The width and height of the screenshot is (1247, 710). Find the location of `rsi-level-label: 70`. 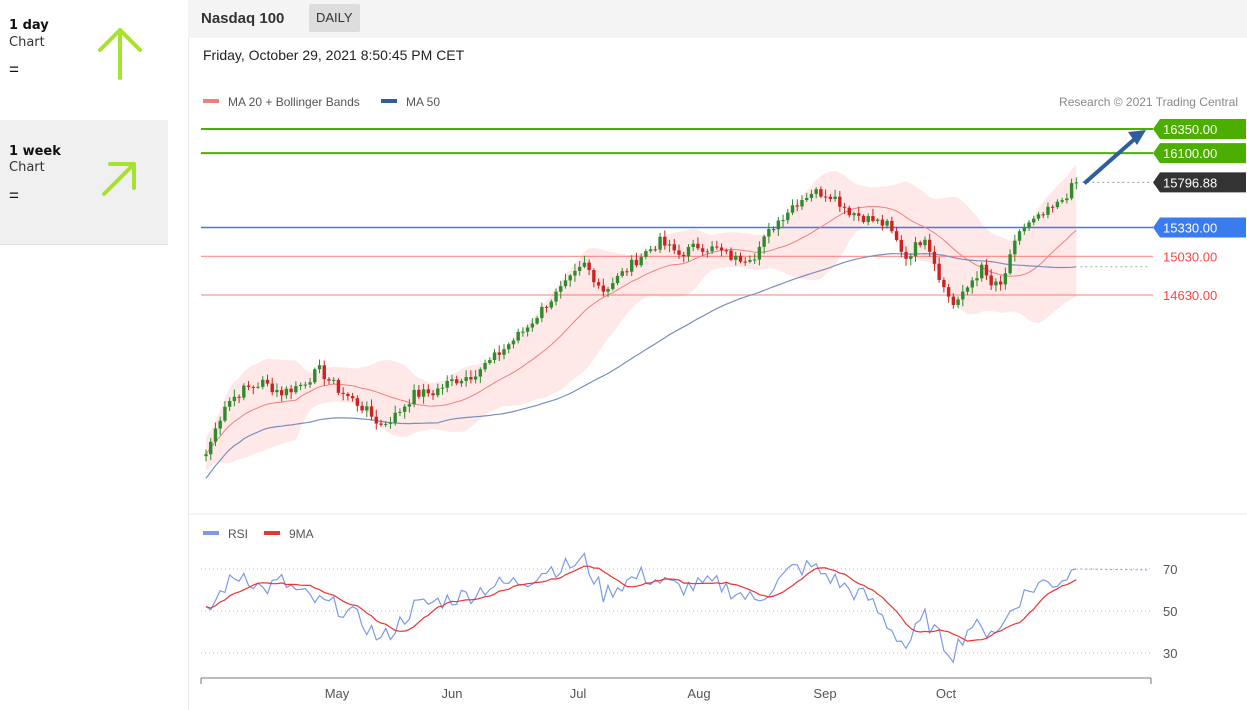

rsi-level-label: 70 is located at coordinates (1170, 569).